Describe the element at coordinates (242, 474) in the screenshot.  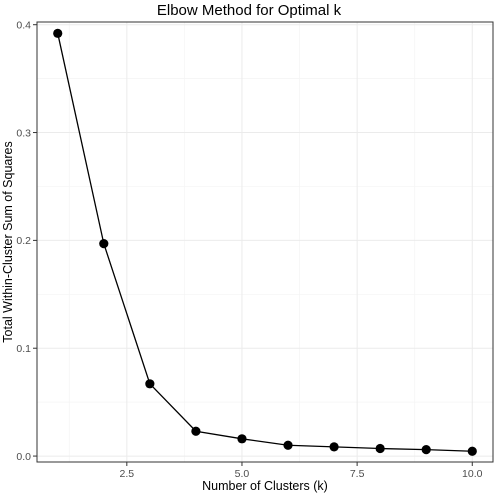
I see `x-tick-label: 5.0` at that location.